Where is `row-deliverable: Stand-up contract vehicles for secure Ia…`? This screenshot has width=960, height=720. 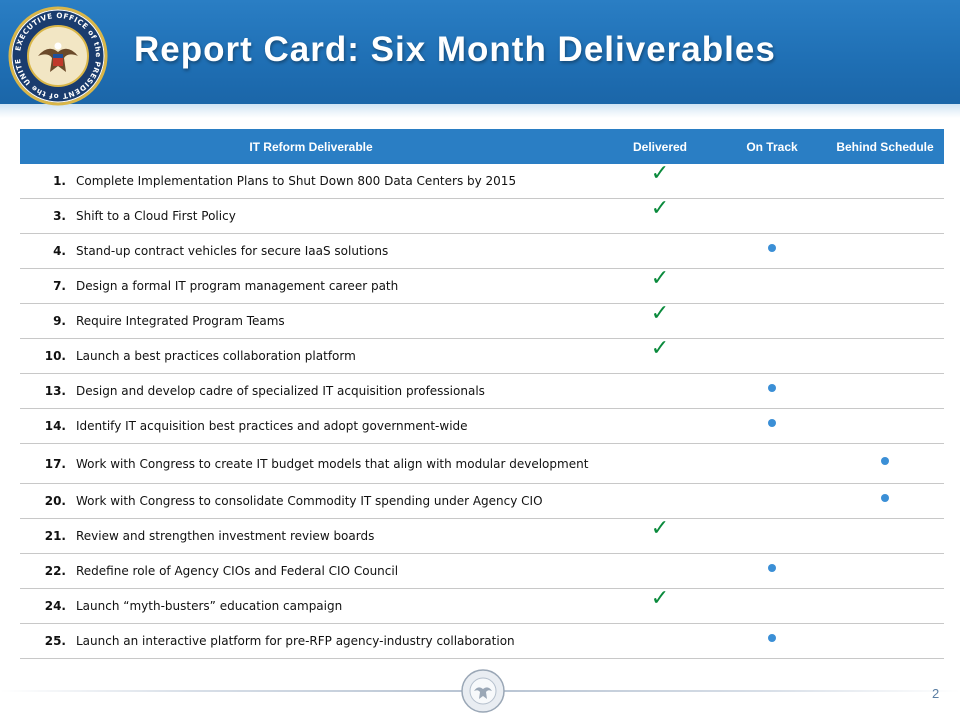 row-deliverable: Stand-up contract vehicles for secure Ia… is located at coordinates (337, 251).